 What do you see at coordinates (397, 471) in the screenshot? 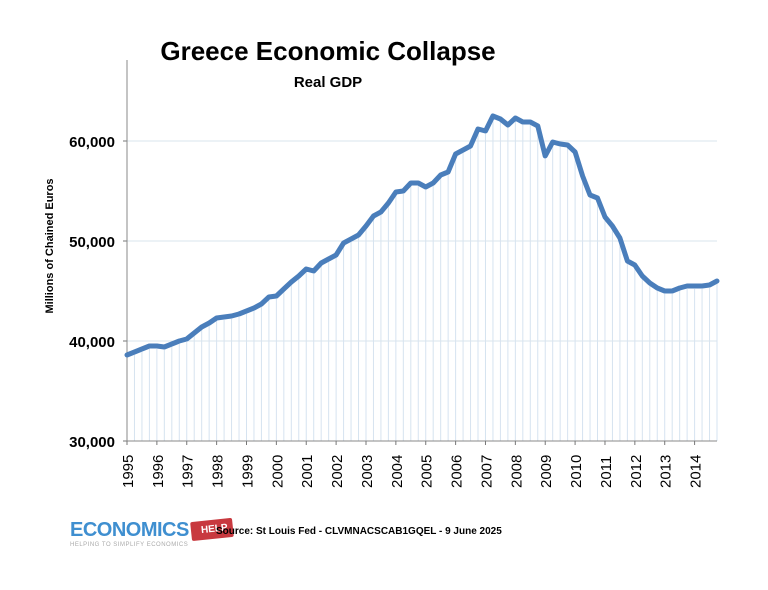
I see `x-tick-label: 2004` at bounding box center [397, 471].